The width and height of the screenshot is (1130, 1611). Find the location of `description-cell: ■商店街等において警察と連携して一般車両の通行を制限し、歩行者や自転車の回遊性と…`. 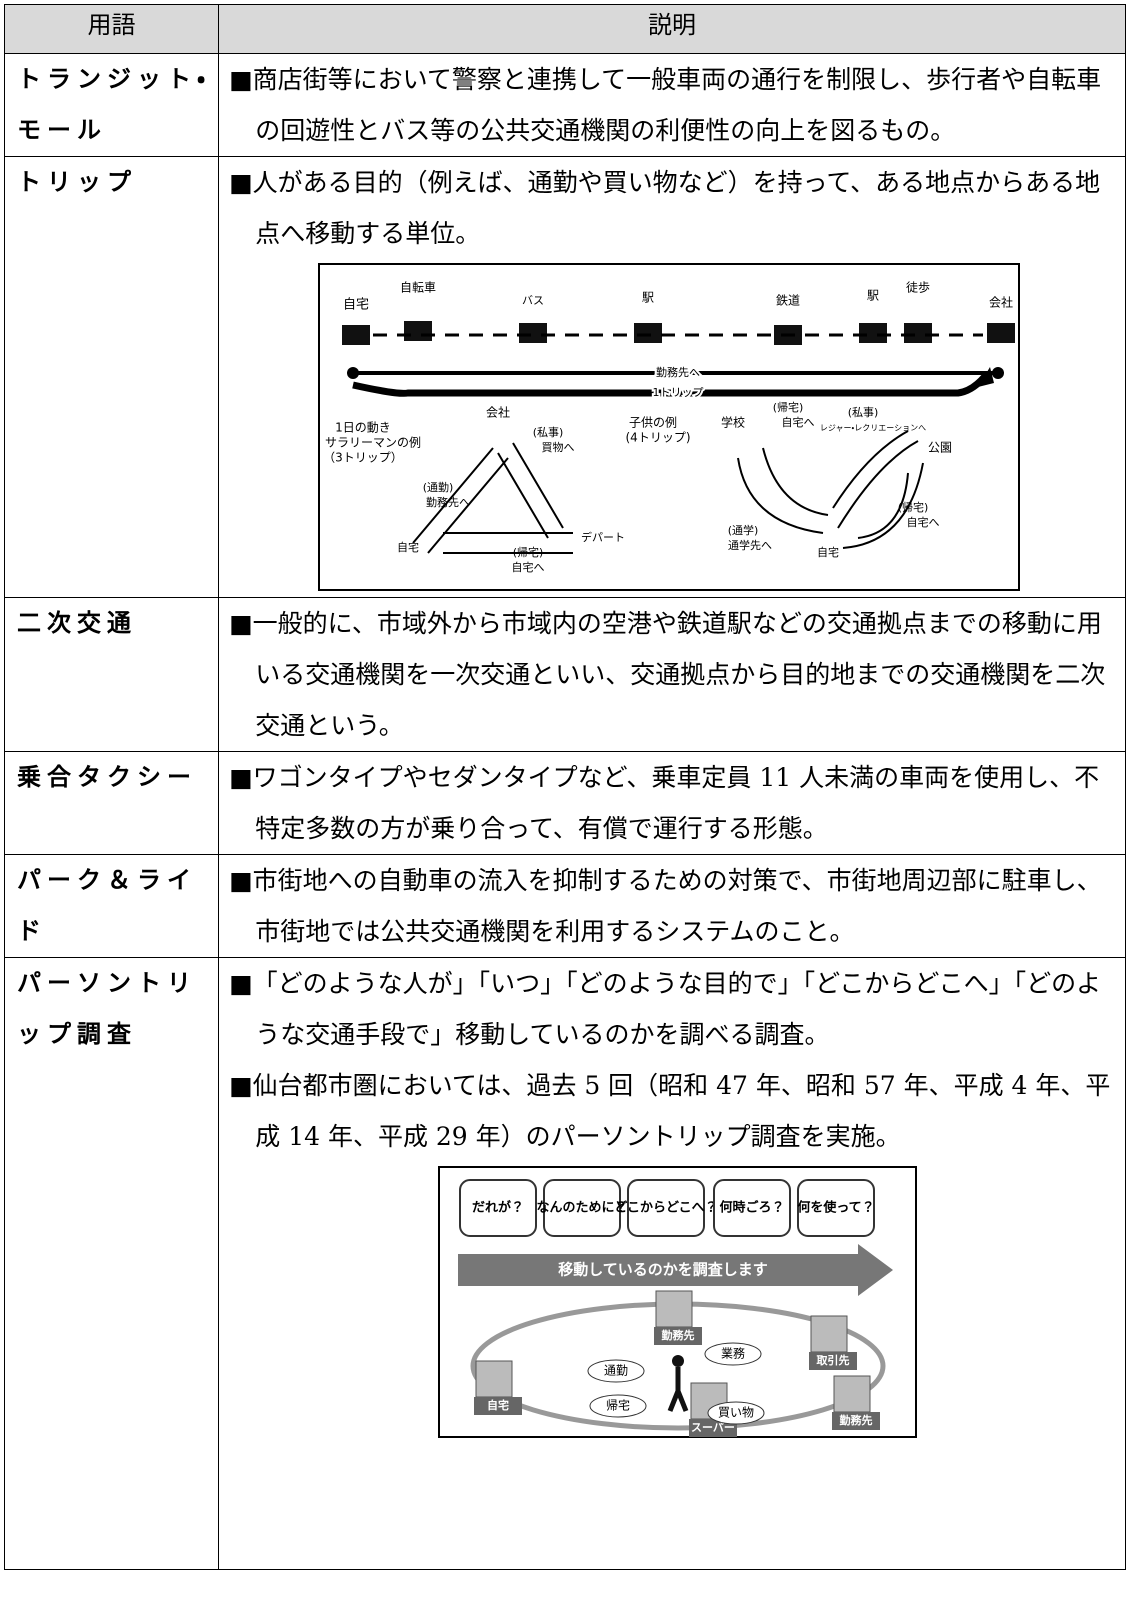

description-cell: ■商店街等において警察と連携して一般車両の通行を制限し、歩行者や自転車の回遊性と… is located at coordinates (672, 105).